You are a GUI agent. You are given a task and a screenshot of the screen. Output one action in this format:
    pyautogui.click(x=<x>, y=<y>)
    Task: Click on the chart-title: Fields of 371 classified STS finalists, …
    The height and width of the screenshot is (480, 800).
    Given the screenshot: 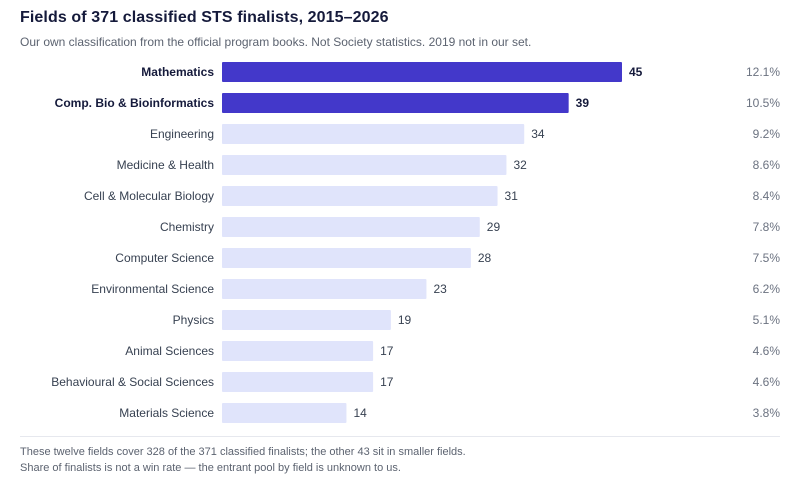 What is the action you would take?
    pyautogui.click(x=204, y=17)
    